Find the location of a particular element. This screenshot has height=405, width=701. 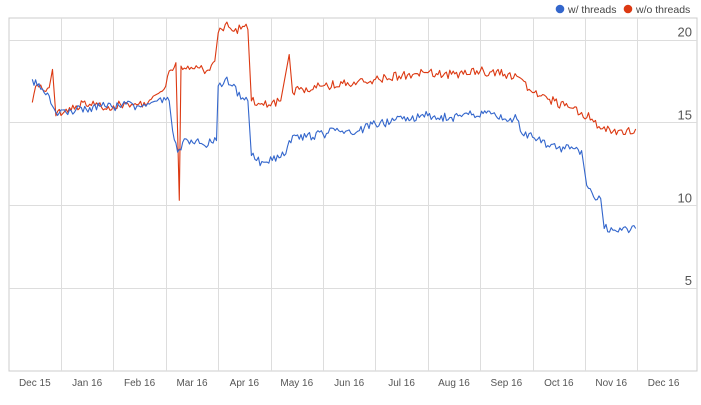

x-tick-label: May 16 is located at coordinates (296, 383).